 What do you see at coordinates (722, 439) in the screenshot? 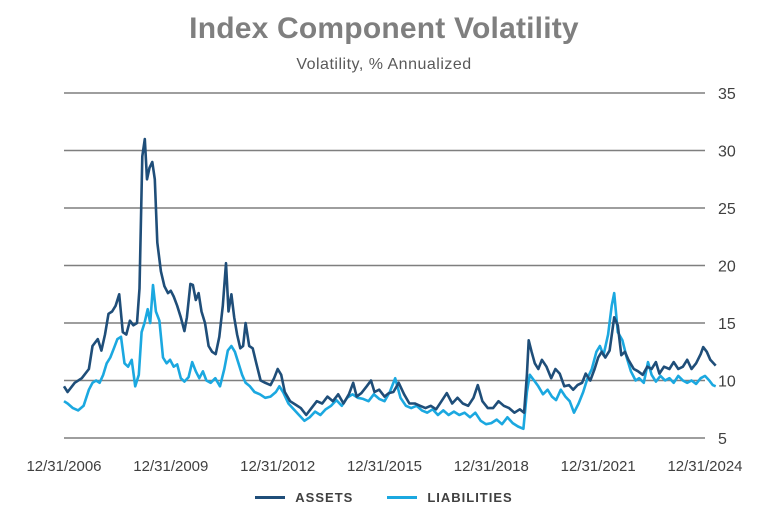
I see `y-tick-label: 5` at bounding box center [722, 439].